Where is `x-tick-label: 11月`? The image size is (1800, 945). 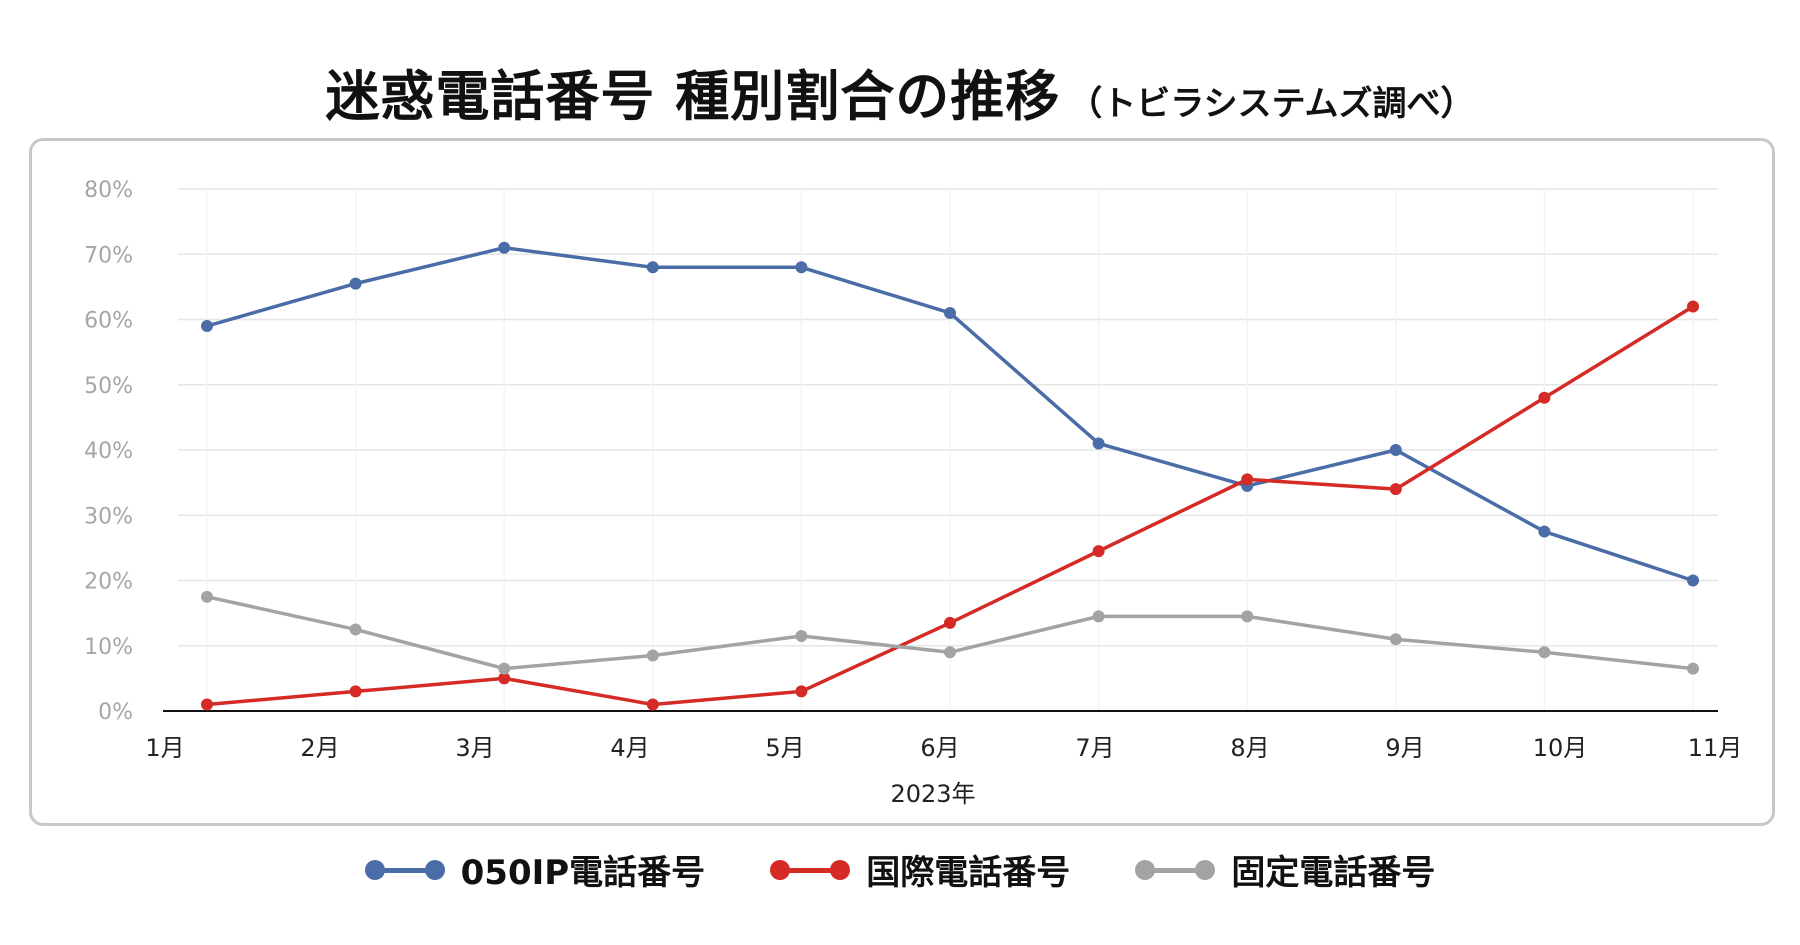 x-tick-label: 11月 is located at coordinates (1715, 748).